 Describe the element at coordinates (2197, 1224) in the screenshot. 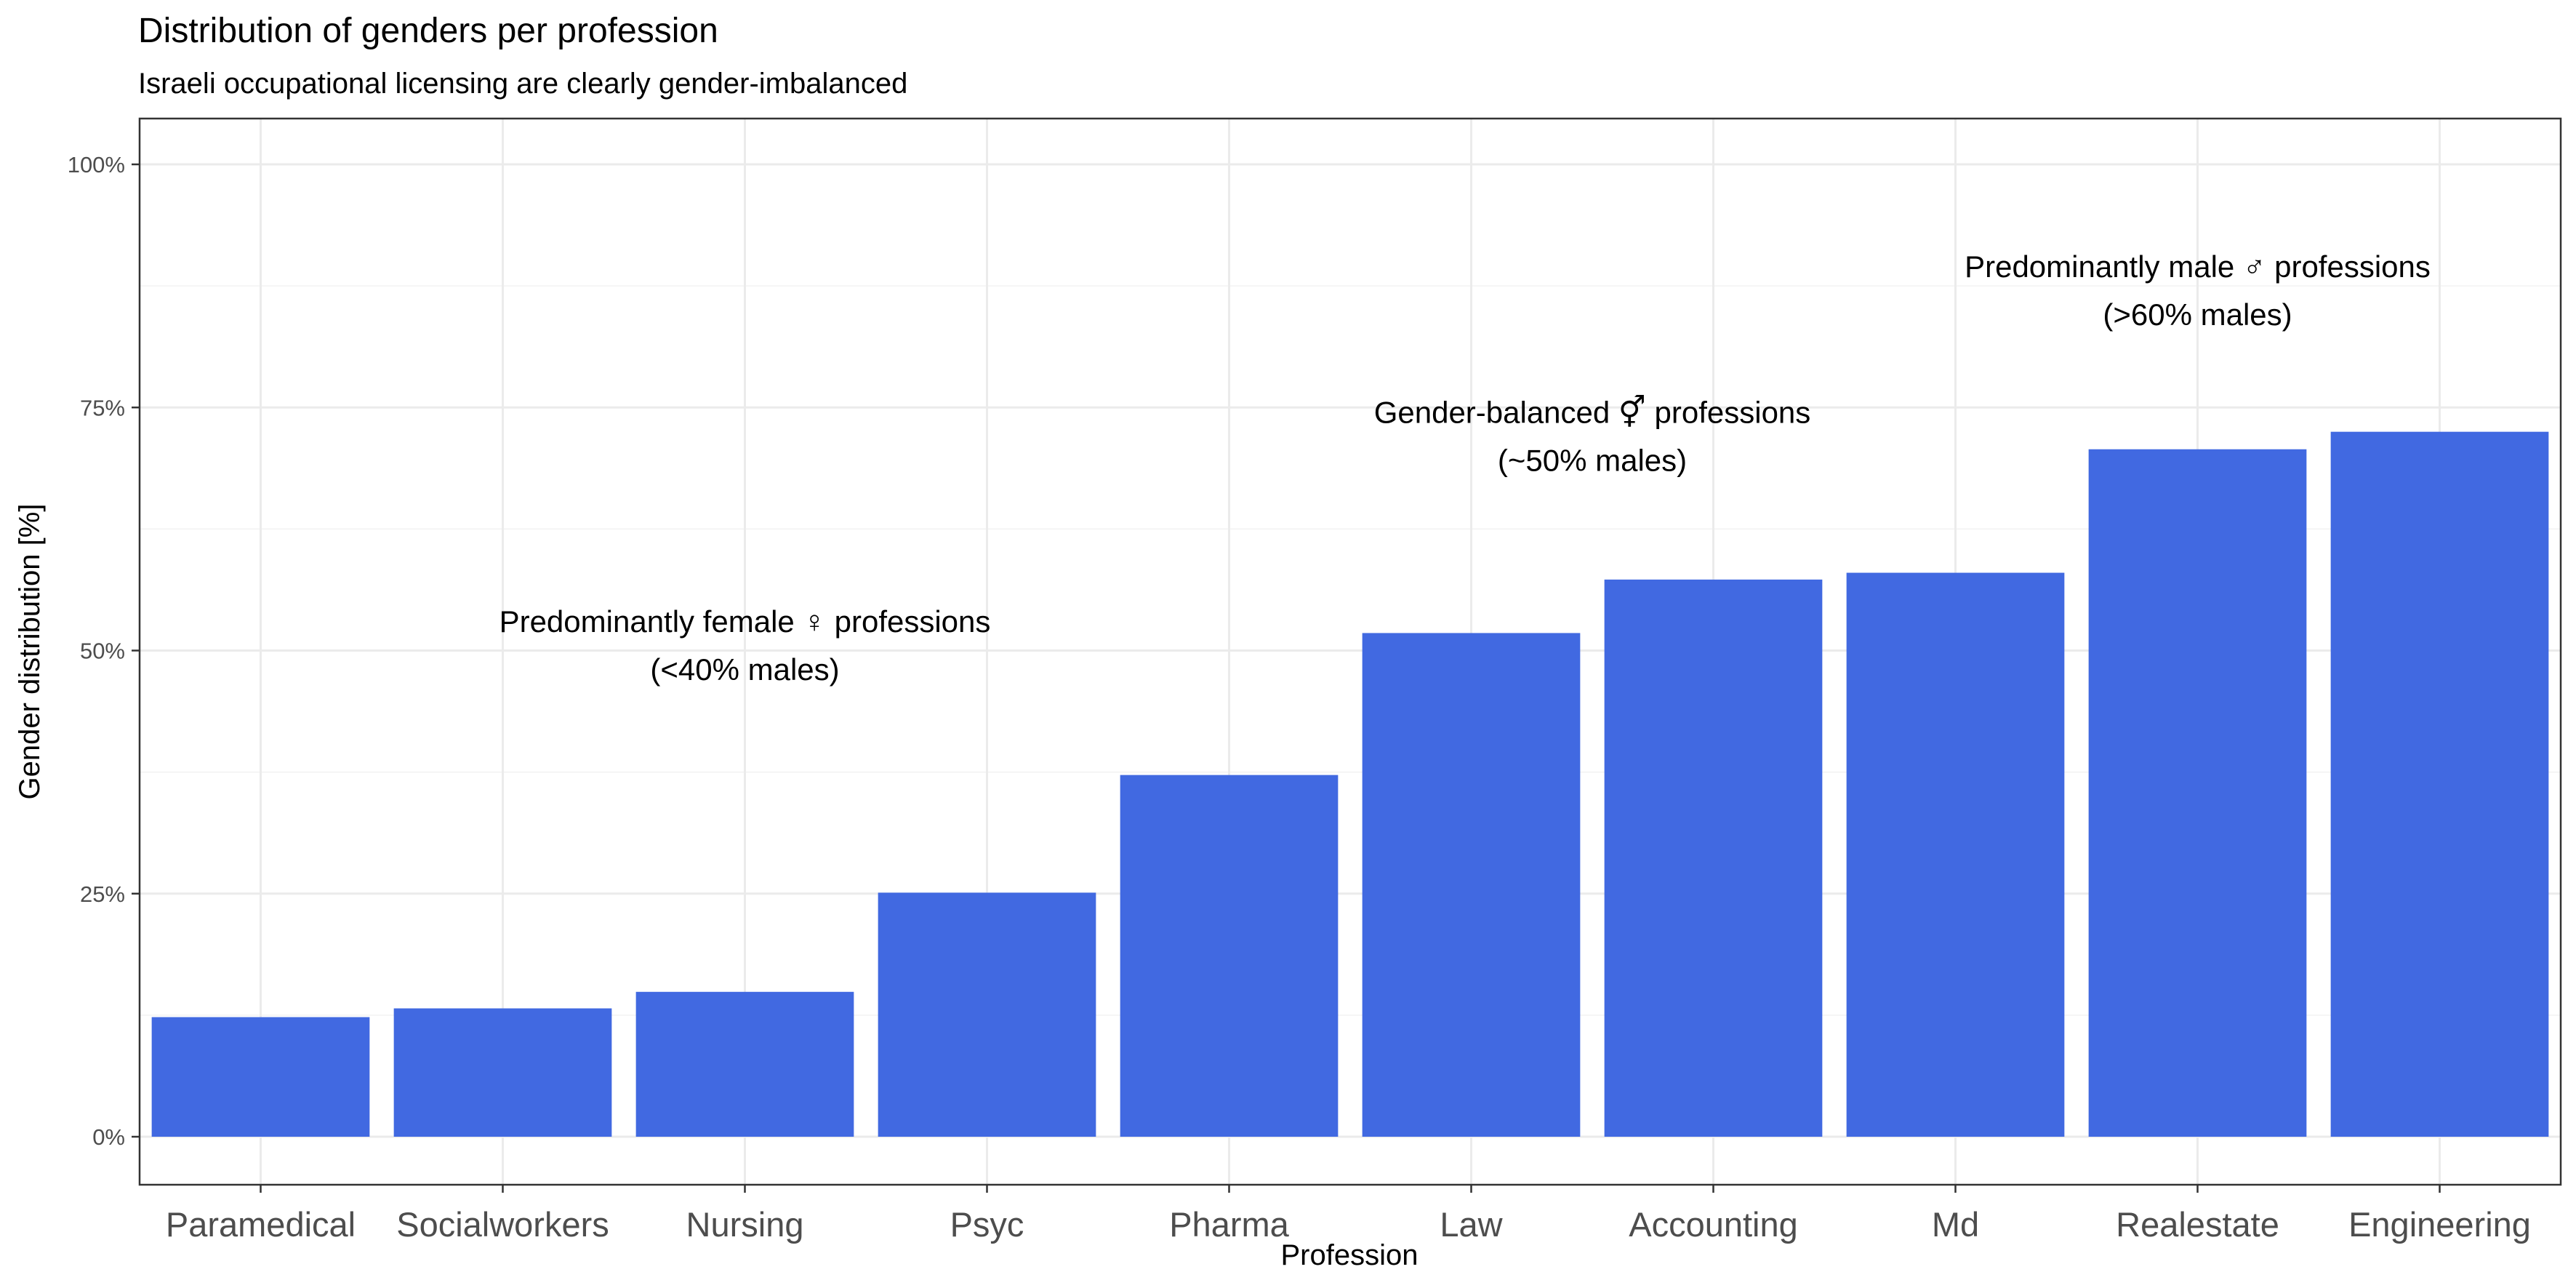

I see `x-tick-label: Realestate` at that location.